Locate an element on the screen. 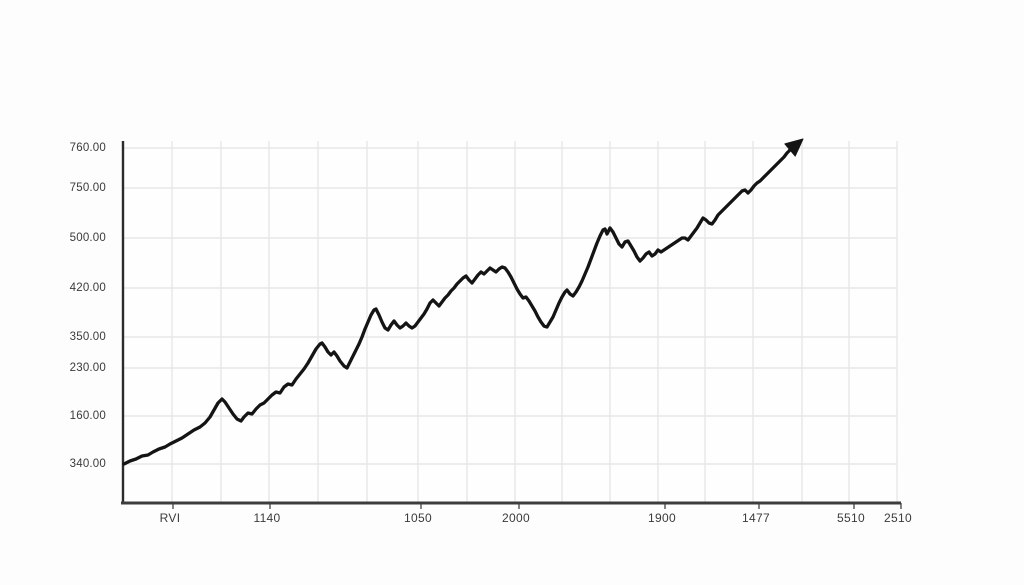 Image resolution: width=1024 pixels, height=585 pixels. x-tick-label: 1477 is located at coordinates (756, 518).